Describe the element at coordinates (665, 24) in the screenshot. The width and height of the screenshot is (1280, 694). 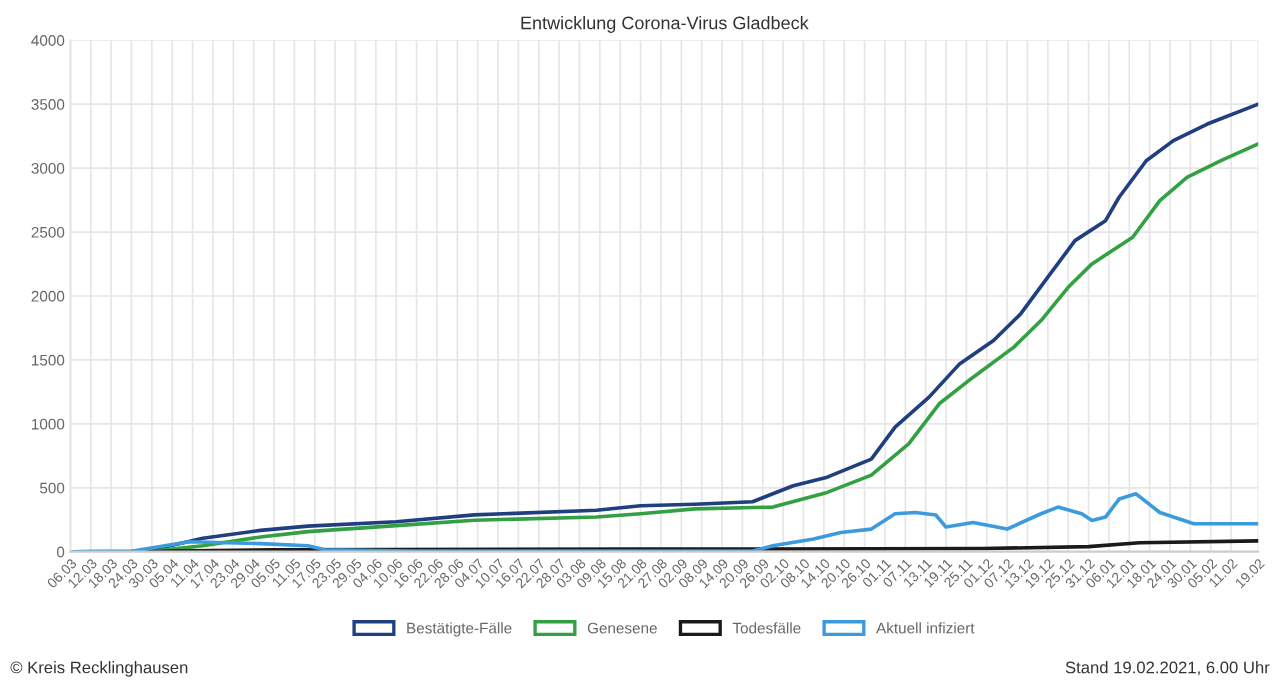
I see `chart-title: Entwicklung Corona-Virus Gladbeck` at that location.